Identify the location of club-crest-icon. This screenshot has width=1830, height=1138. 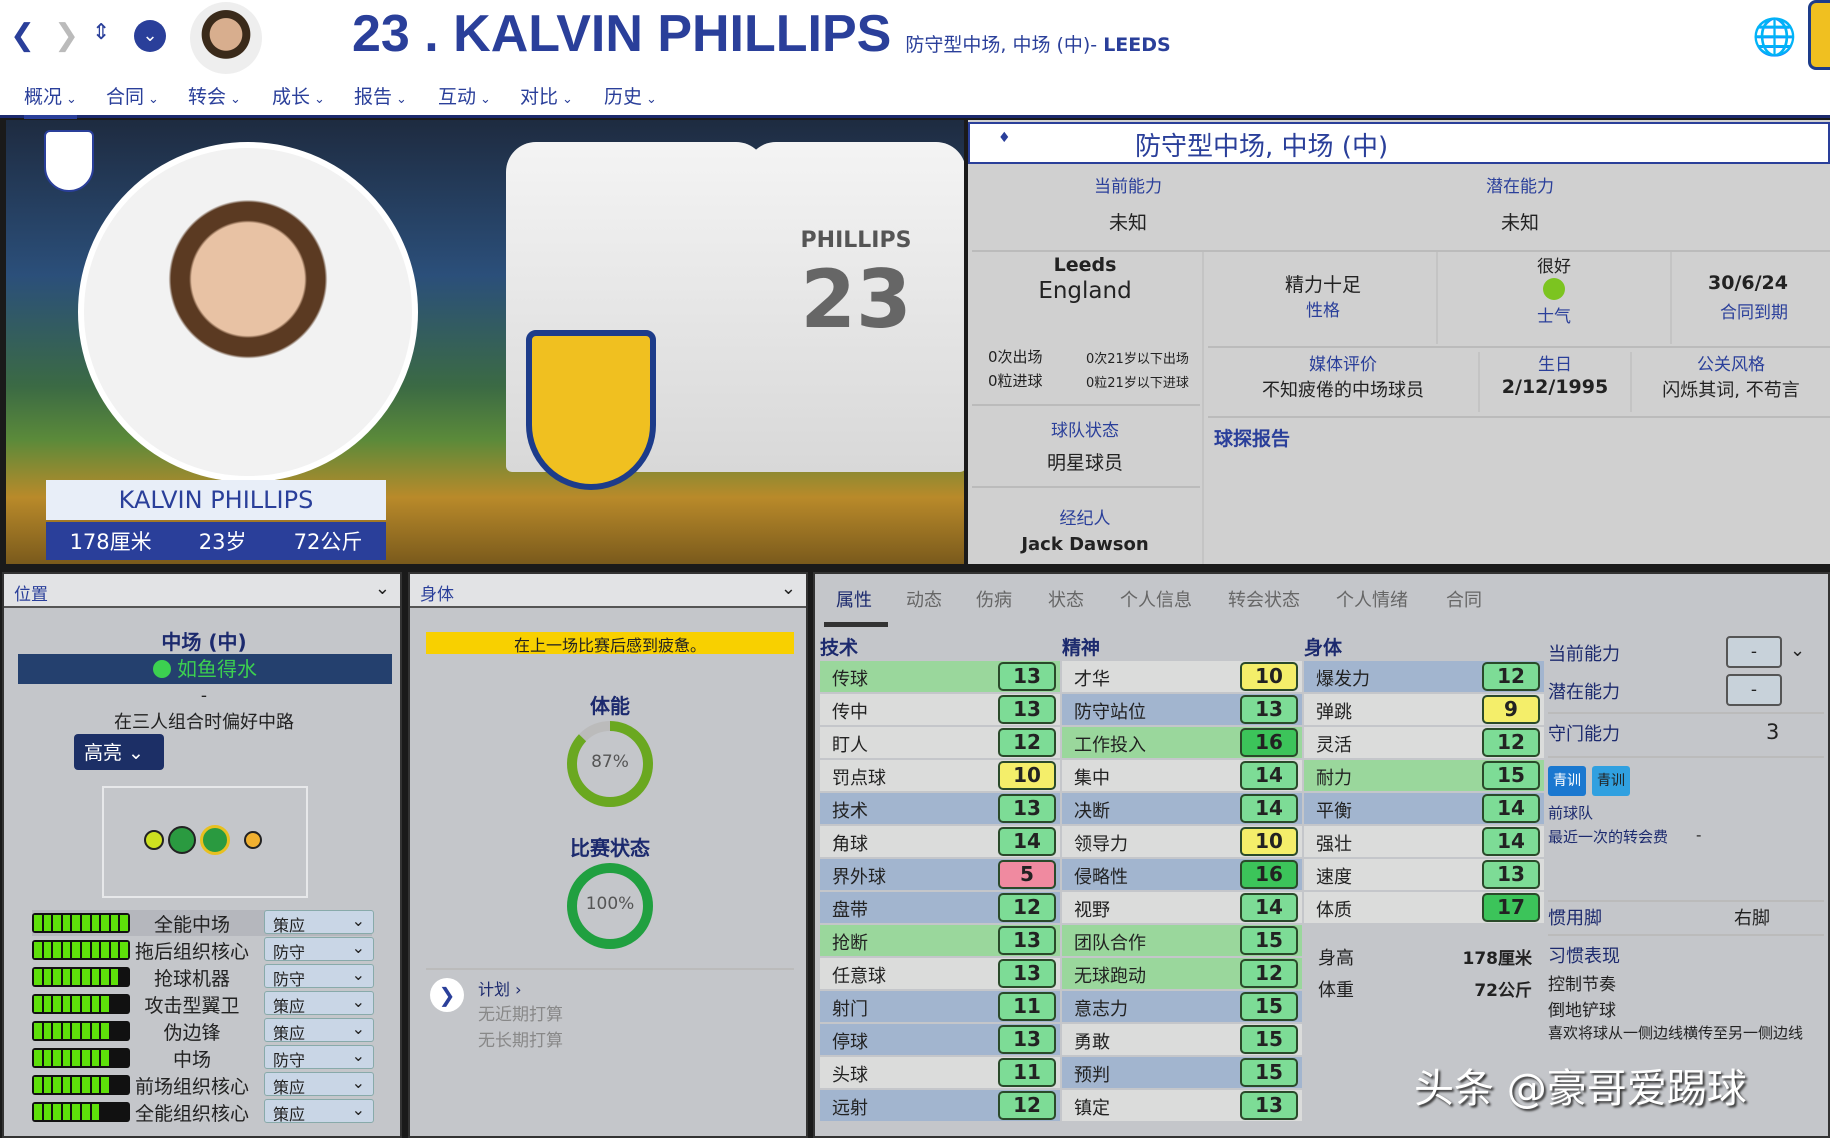
(1819, 35).